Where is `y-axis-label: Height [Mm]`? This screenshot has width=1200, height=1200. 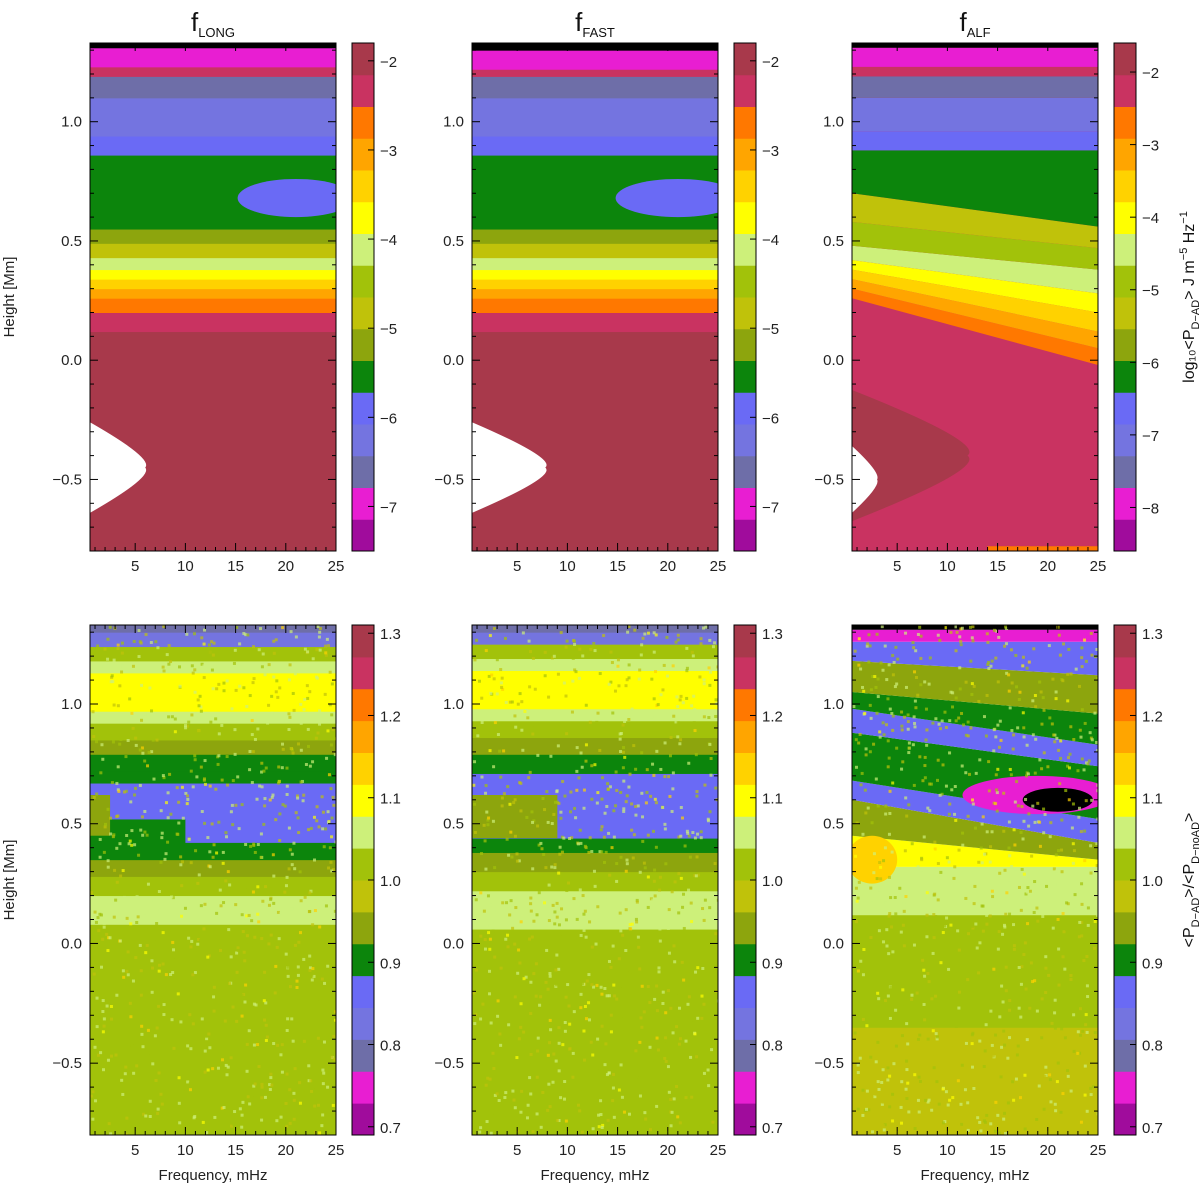
y-axis-label: Height [Mm] is located at coordinates (9, 880).